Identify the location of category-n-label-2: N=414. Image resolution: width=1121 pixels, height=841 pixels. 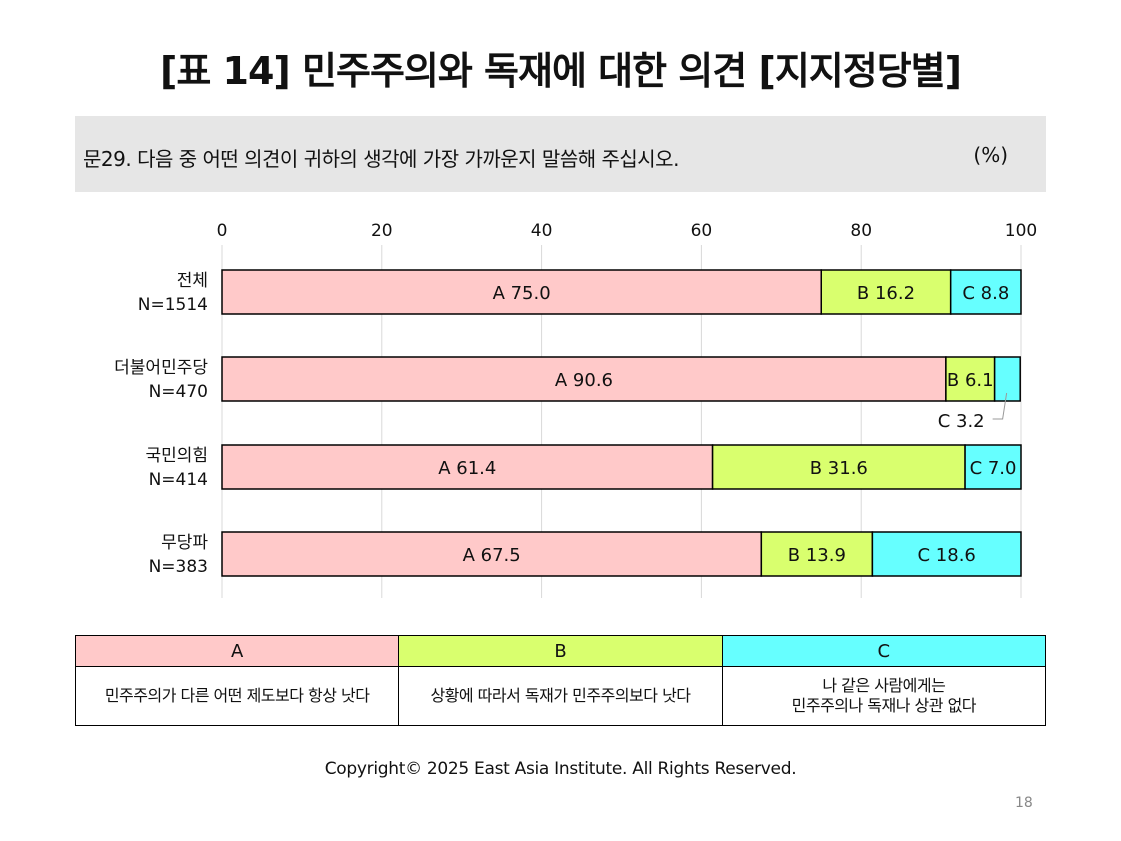
(178, 480).